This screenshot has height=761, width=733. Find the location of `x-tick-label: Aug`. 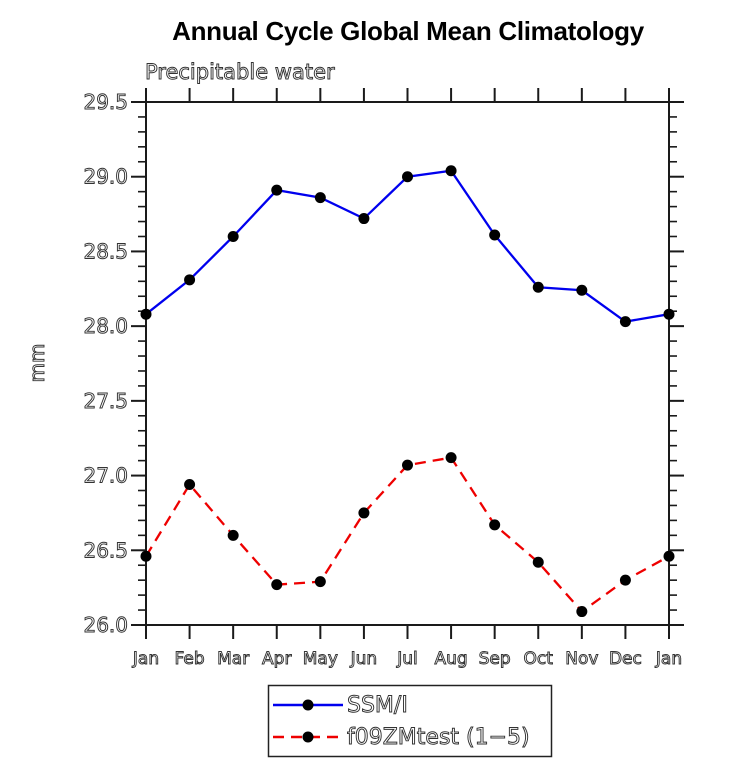

x-tick-label: Aug is located at coordinates (450, 659).